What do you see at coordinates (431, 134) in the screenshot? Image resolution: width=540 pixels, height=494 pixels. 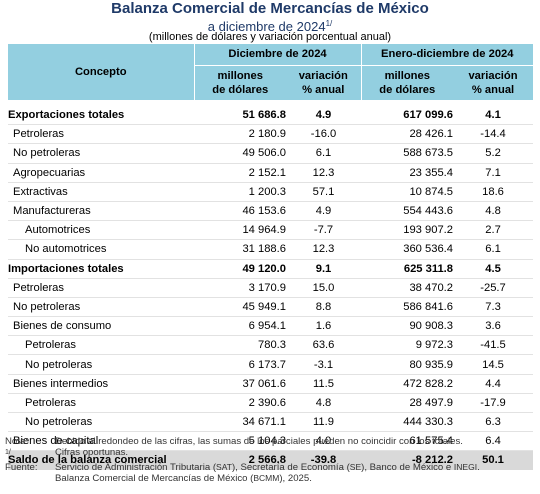 I see `cell-ene-millones: 28 426.1` at bounding box center [431, 134].